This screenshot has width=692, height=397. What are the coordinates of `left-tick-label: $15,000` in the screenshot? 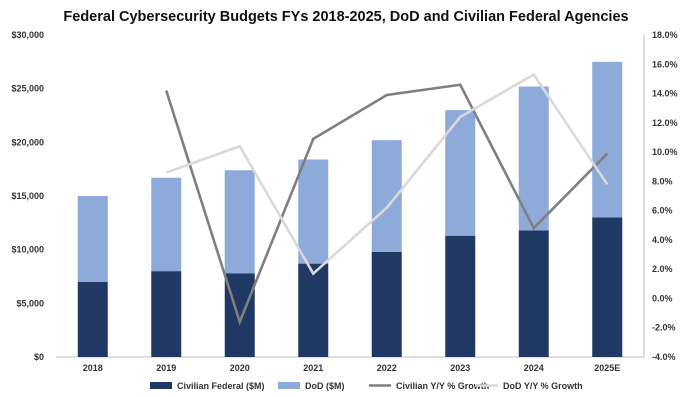 It's located at (27, 196).